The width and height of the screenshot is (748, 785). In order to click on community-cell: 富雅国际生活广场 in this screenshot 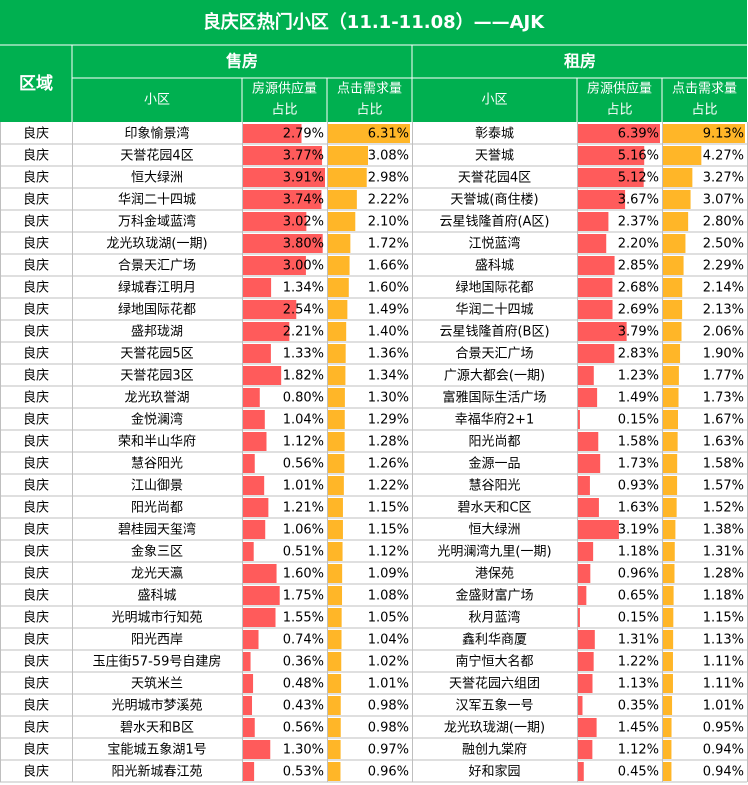, I will do `click(494, 398)`.